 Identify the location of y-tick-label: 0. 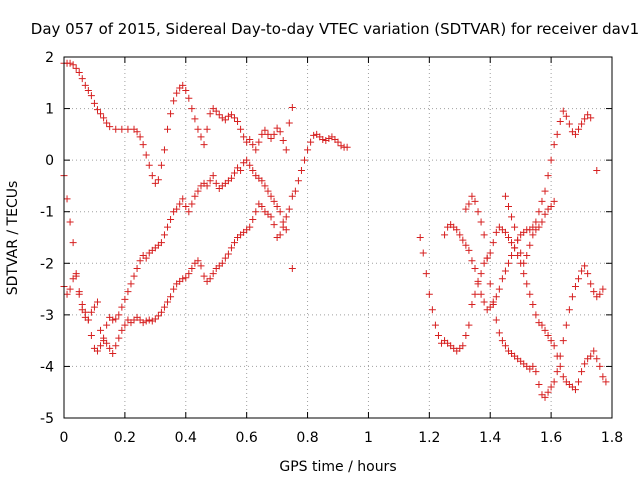
(49, 161).